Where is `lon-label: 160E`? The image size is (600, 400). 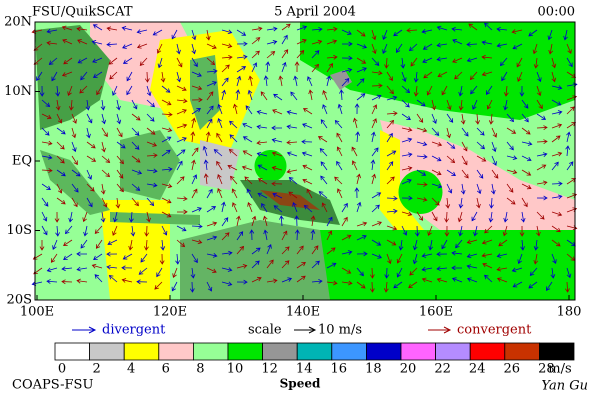 lon-label: 160E is located at coordinates (436, 312).